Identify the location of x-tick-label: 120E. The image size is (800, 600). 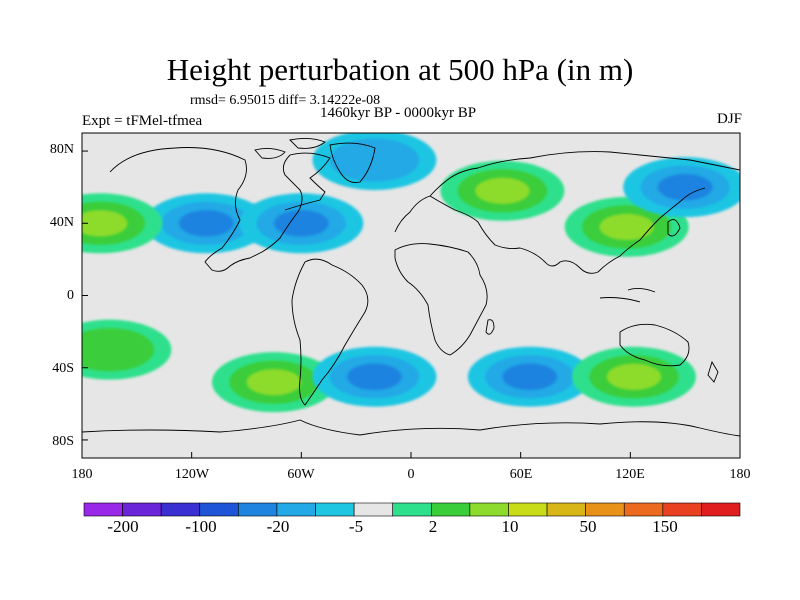
(630, 474).